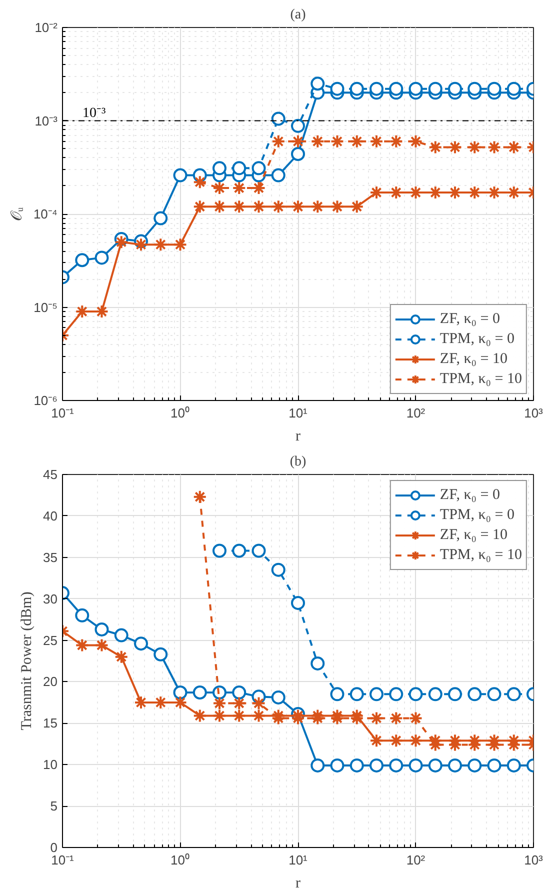 The height and width of the screenshot is (894, 545). I want to click on y-tick-label: 40, so click(50, 516).